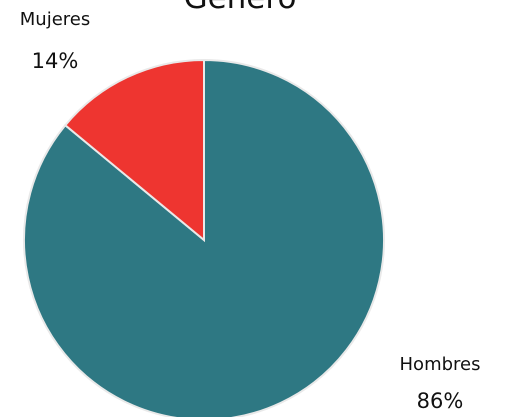 This screenshot has width=507, height=417. Describe the element at coordinates (240, 8) in the screenshot. I see `chart-title: Genero` at that location.